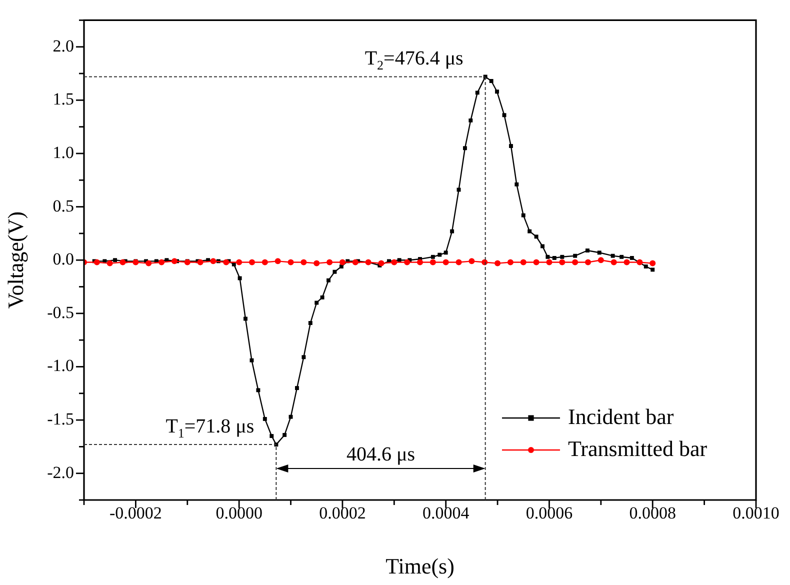 This screenshot has width=790, height=585. I want to click on x-tick-label: 0.0010, so click(756, 513).